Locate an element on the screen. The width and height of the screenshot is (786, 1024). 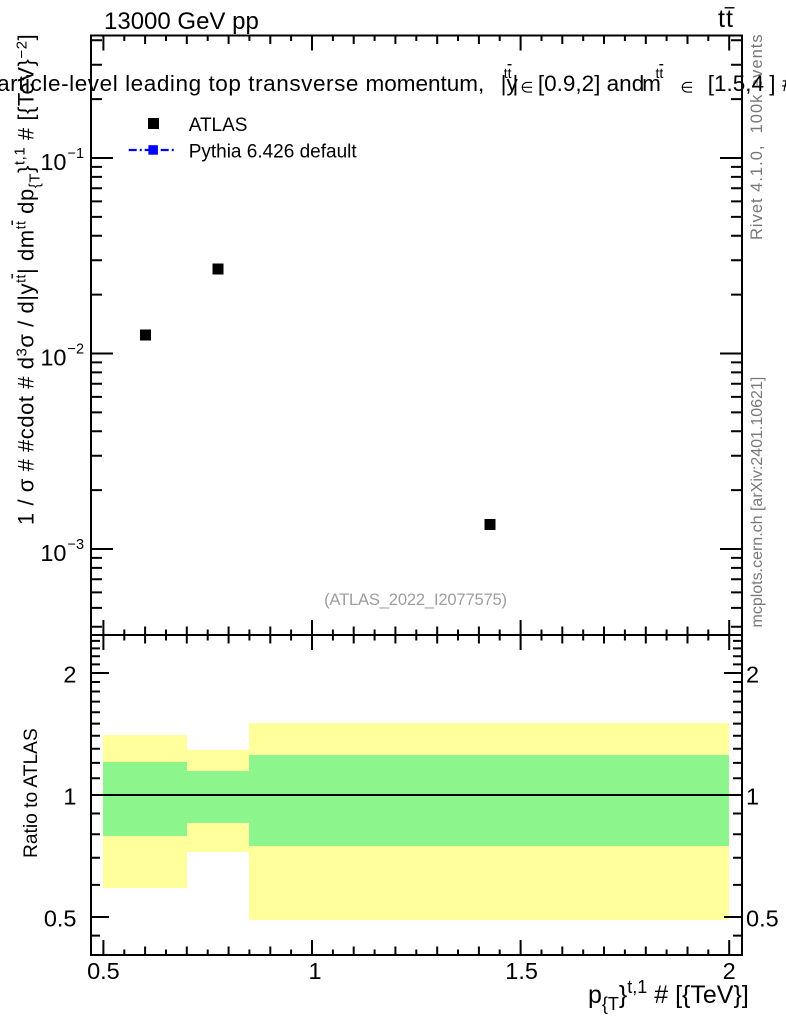
svg-text:Particle-level leading top tra: Particle-level leading top transverse is located at coordinates (179, 83).